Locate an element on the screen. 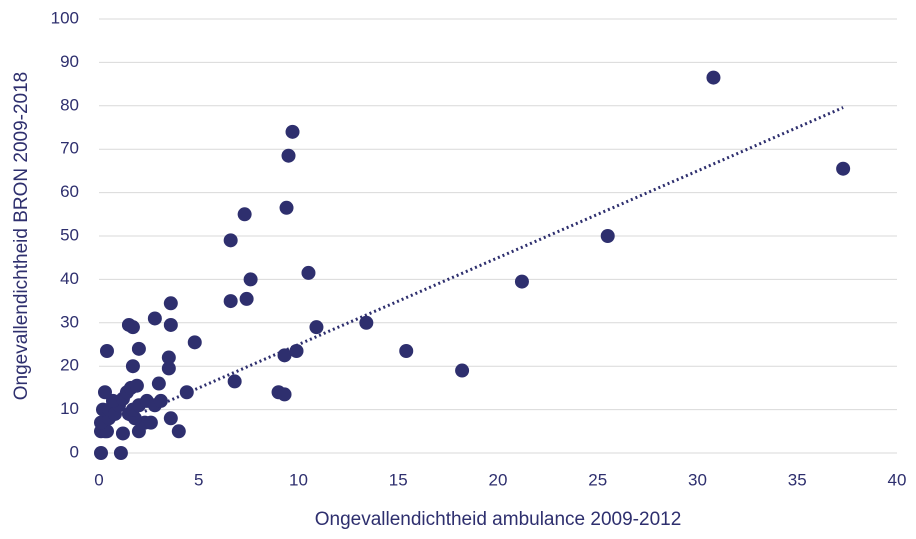 The image size is (916, 539). x-tick-label: 10 is located at coordinates (298, 479).